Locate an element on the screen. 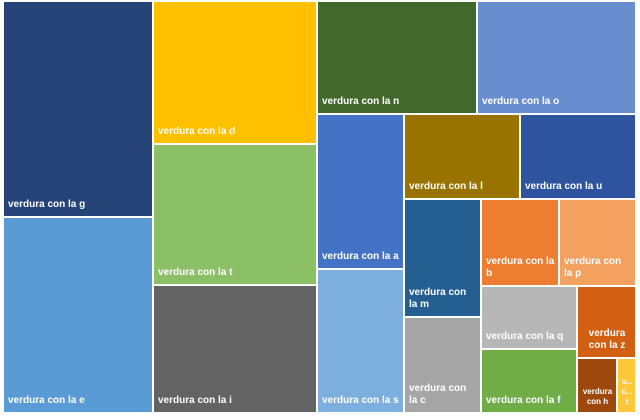 The height and width of the screenshot is (420, 640). treemap-tile-verdura-con-la-n: verdura con la n is located at coordinates (398, 58).